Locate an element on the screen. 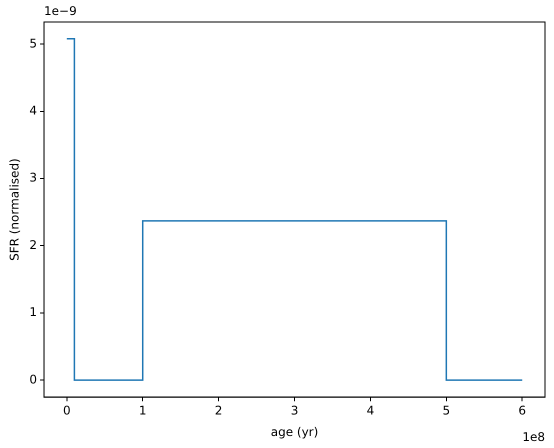  y-tick-label: 4 is located at coordinates (33, 110).